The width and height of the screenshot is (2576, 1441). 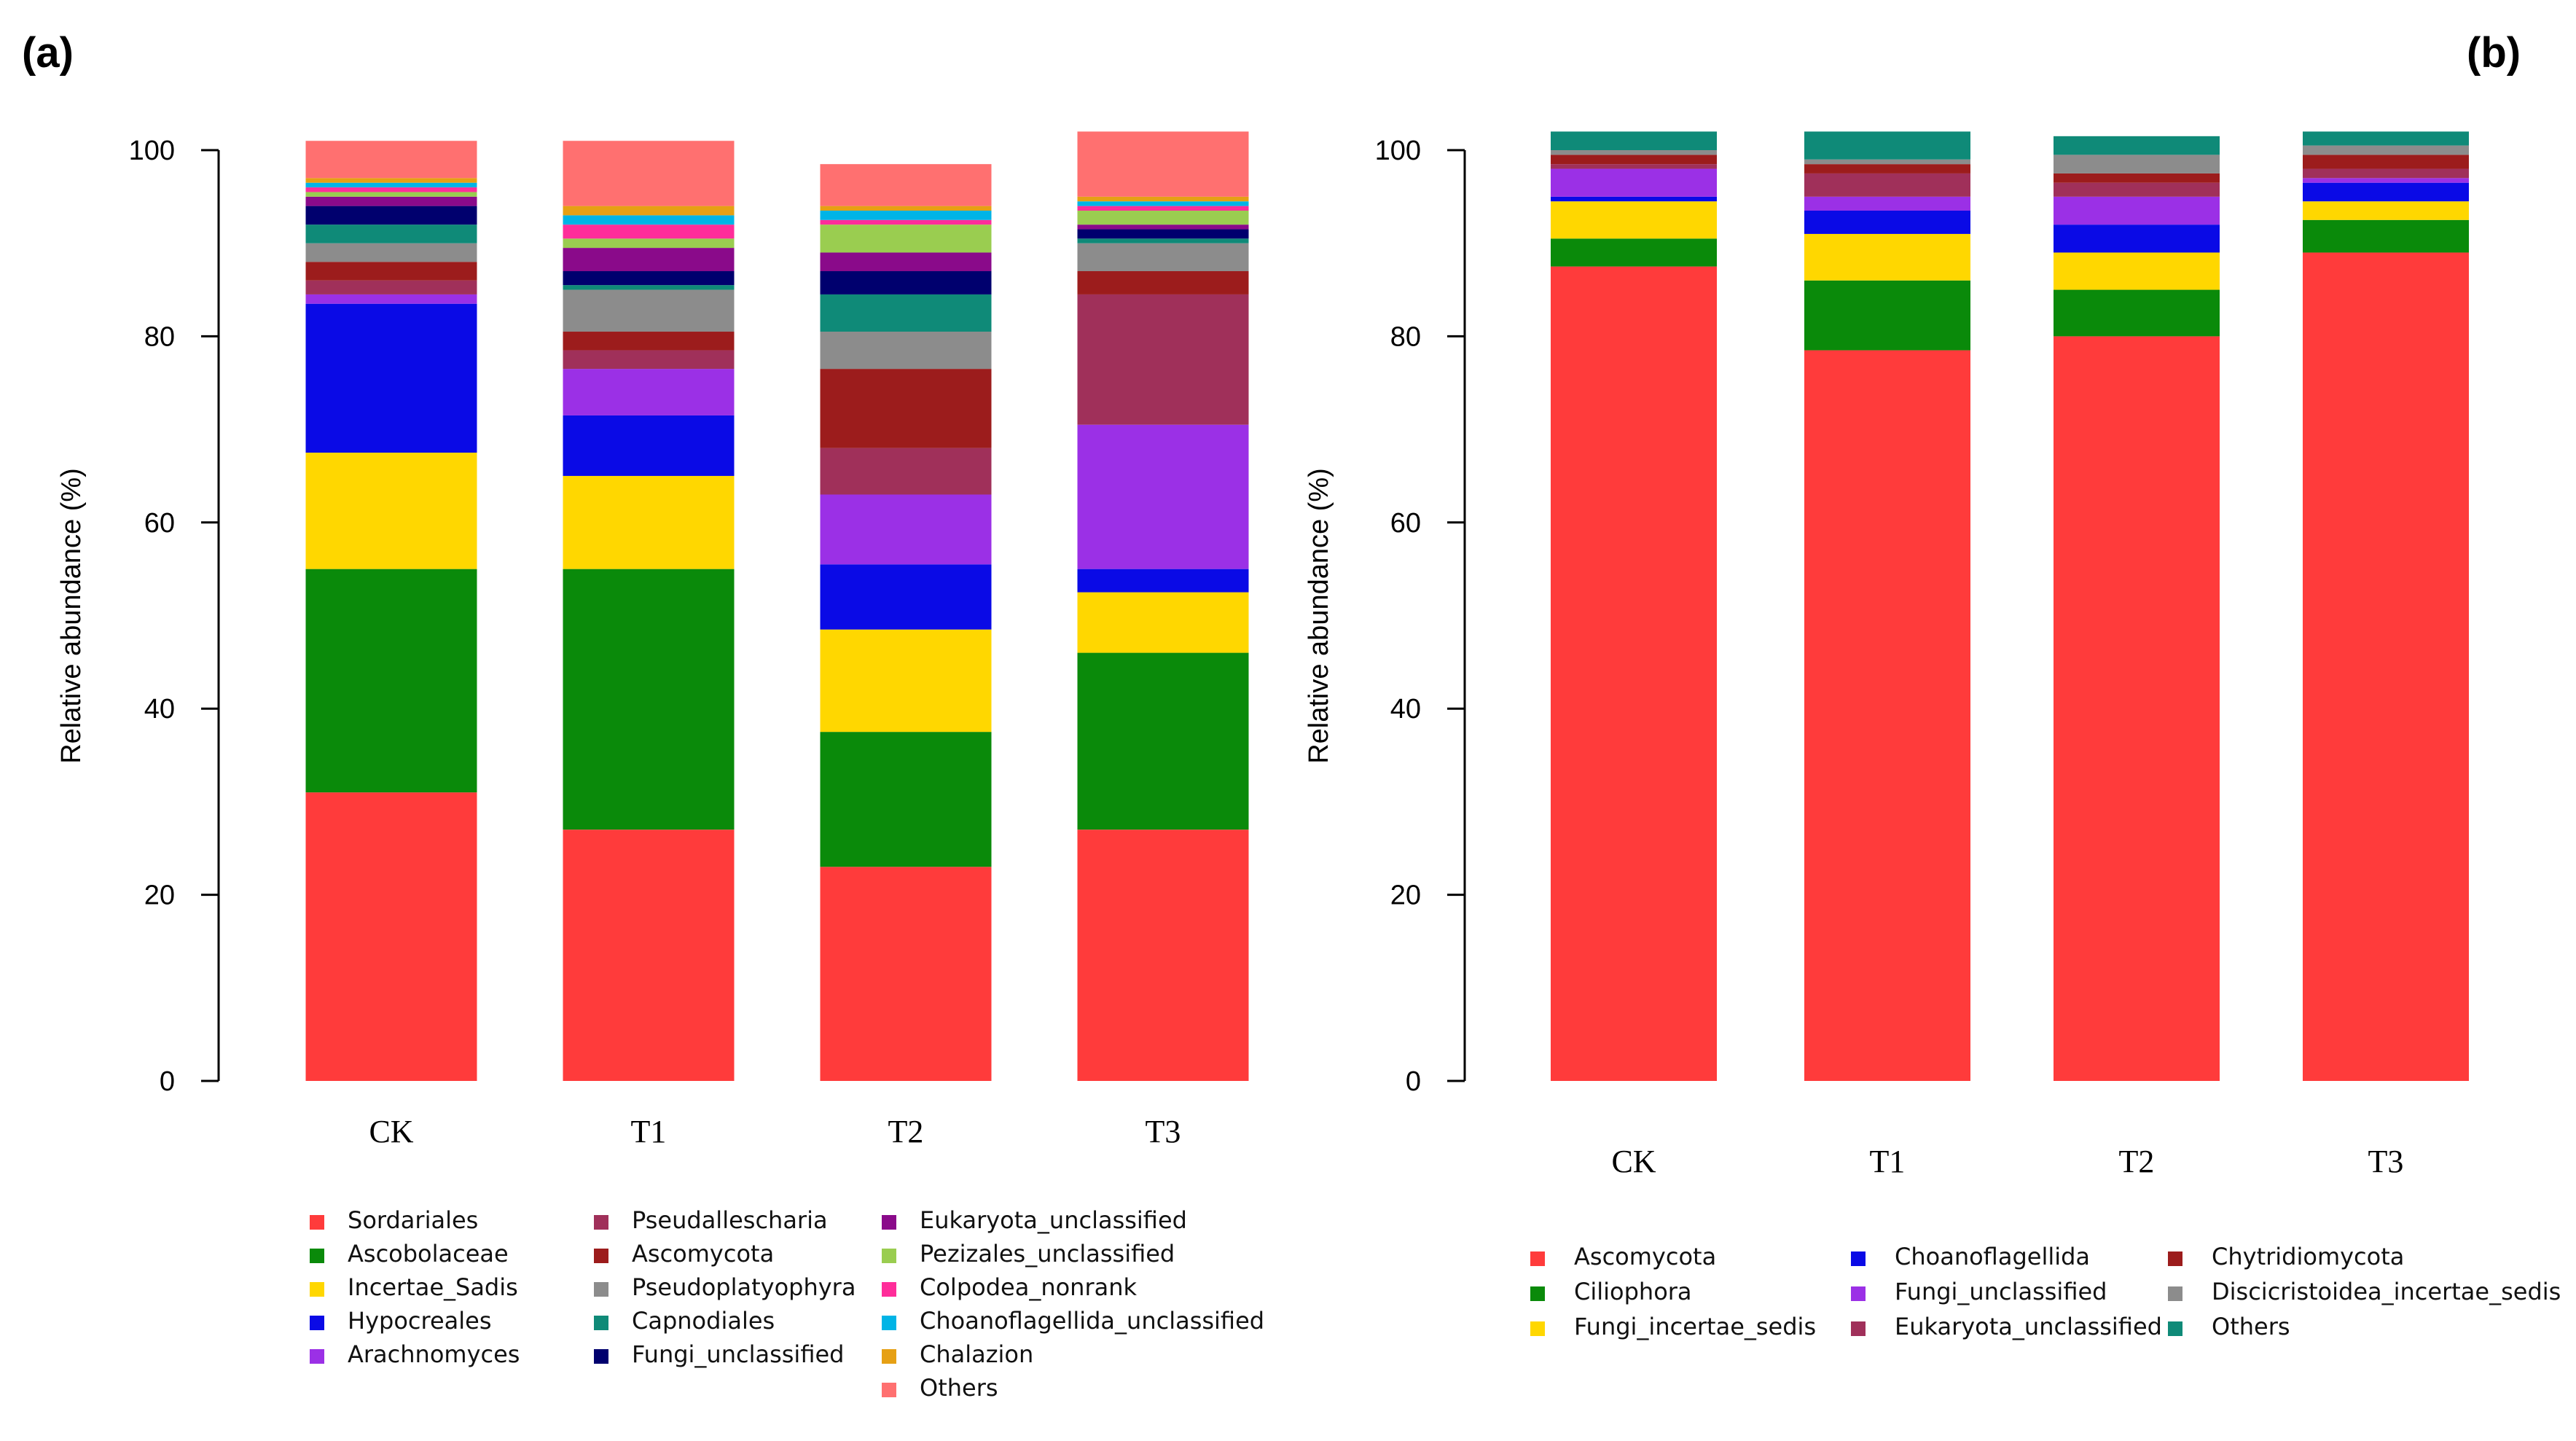 What do you see at coordinates (1634, 252) in the screenshot?
I see `bar-segment-CK-ciliophora` at bounding box center [1634, 252].